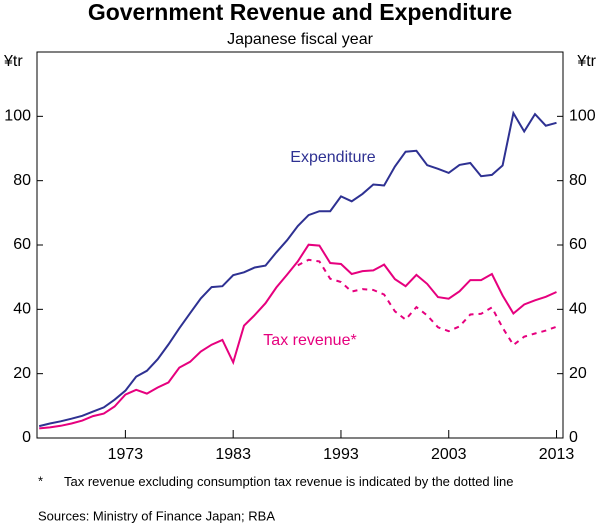 Image resolution: width=600 pixels, height=527 pixels. I want to click on series-label: Expenditure, so click(332, 157).